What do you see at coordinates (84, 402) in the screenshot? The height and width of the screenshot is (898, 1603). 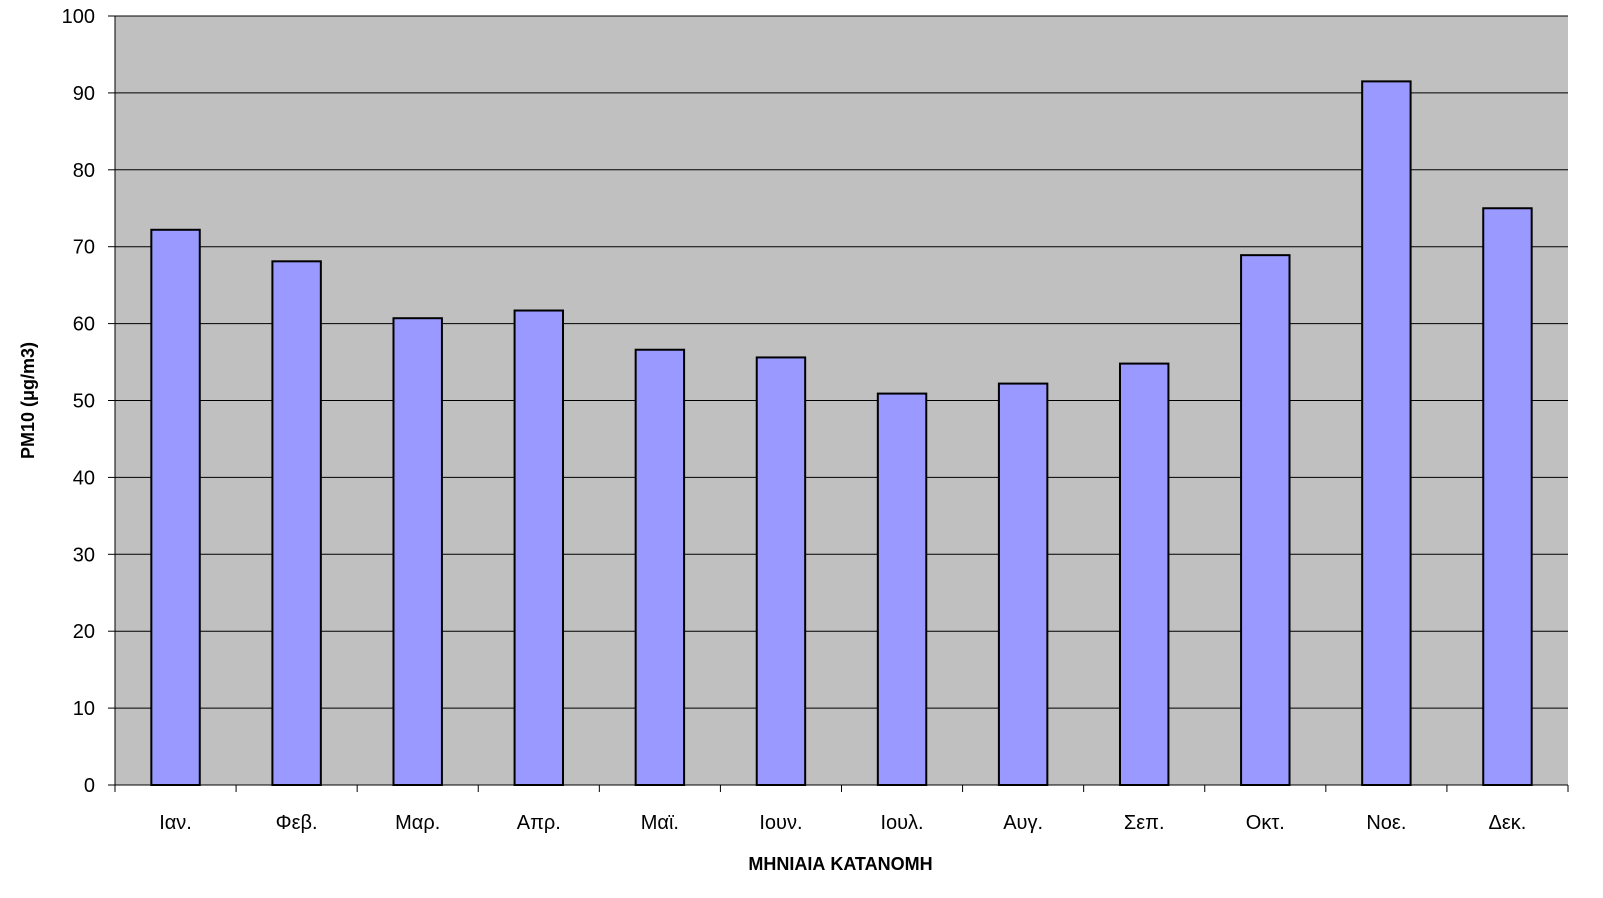 I see `y-tick-label: 50` at bounding box center [84, 402].